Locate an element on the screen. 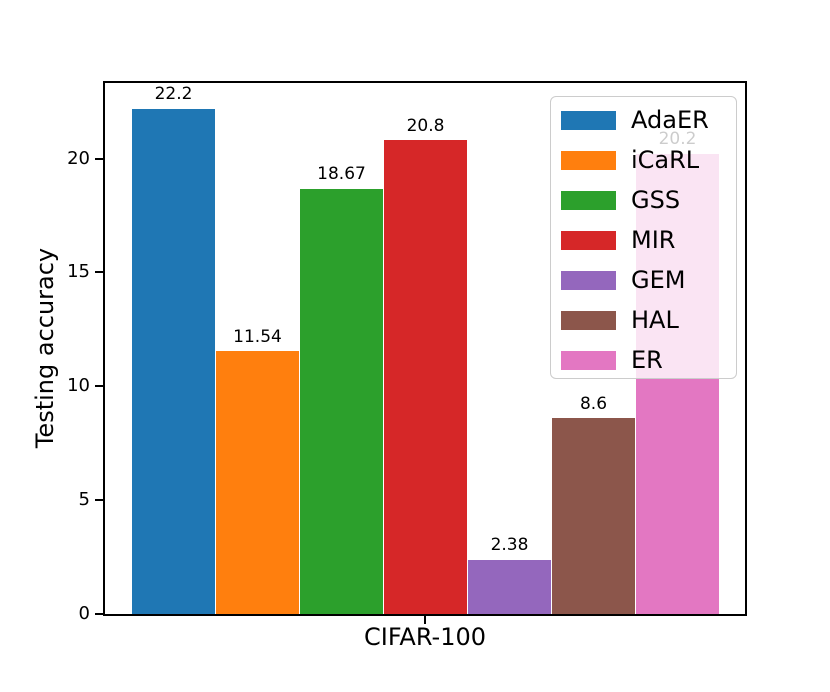  legend-row-hal: HAL is located at coordinates (643, 320).